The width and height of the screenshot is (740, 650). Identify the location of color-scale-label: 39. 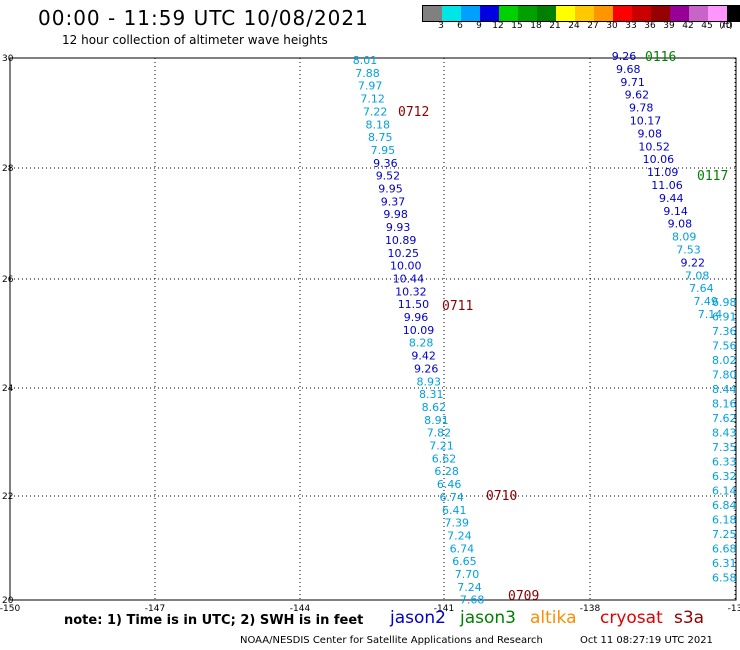
(669, 26).